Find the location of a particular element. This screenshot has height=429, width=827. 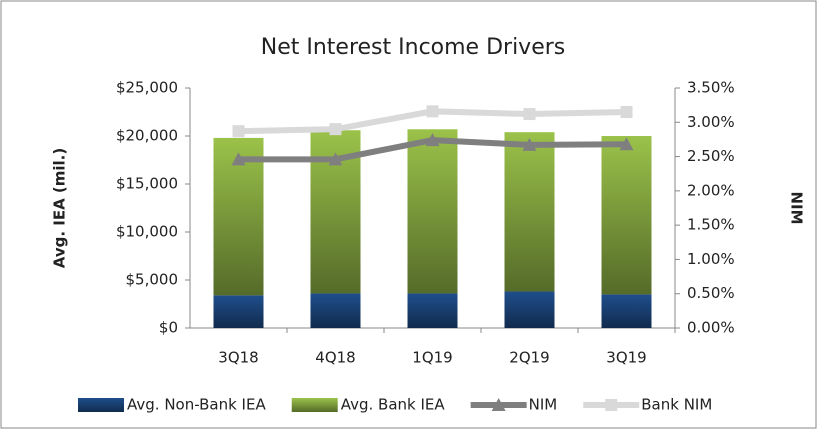

y2-tick-label: 2.50% is located at coordinates (711, 156).